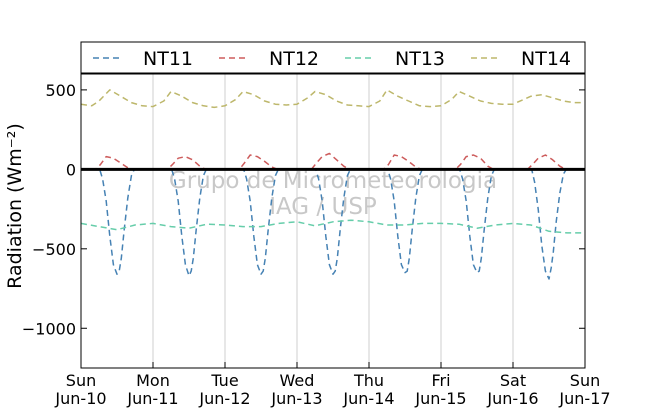  What do you see at coordinates (368, 380) in the screenshot?
I see `xtick-label-day: Thu` at bounding box center [368, 380].